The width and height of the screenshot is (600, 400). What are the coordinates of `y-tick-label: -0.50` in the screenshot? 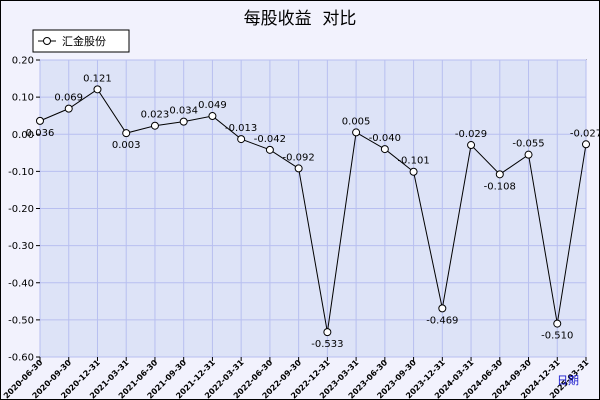 It's located at (21, 320).